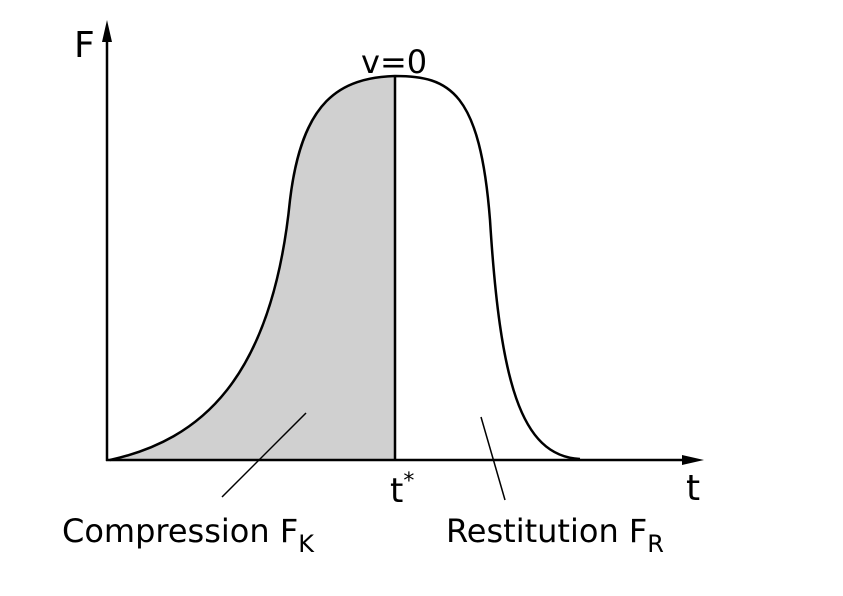  I want to click on peak-label: v=0, so click(394, 62).